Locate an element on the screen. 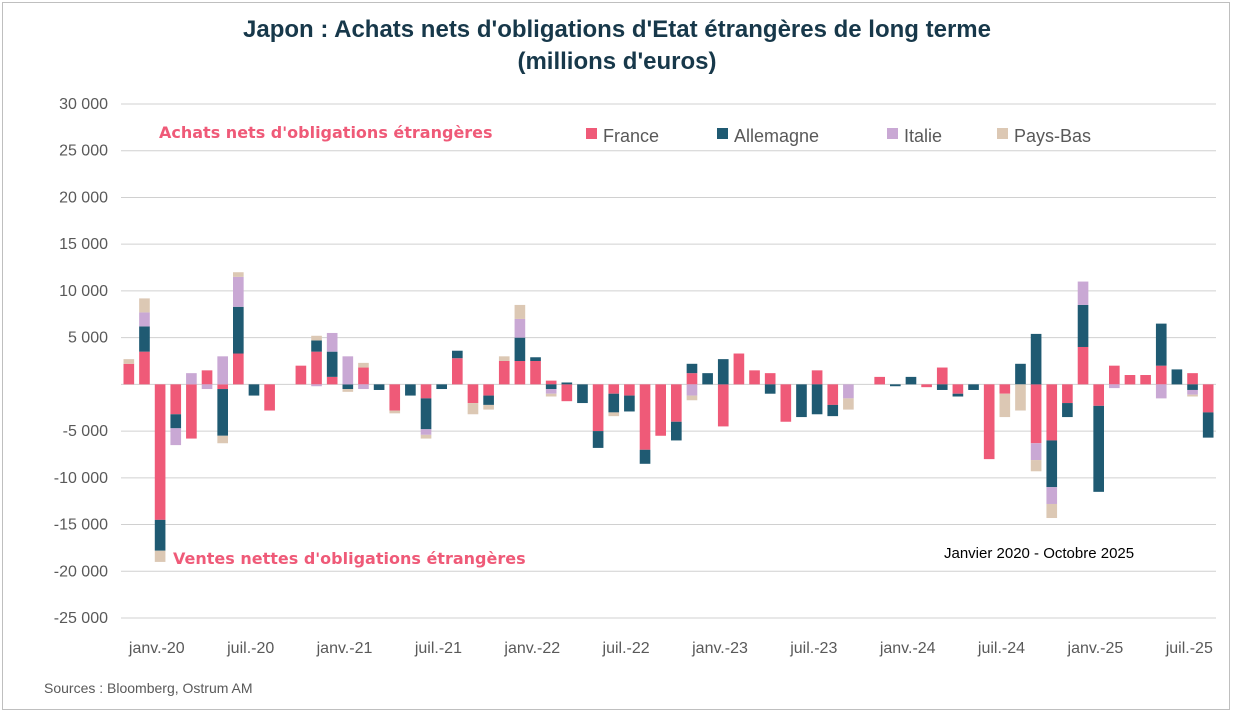 The image size is (1234, 714). legend-swatch is located at coordinates (591, 133).